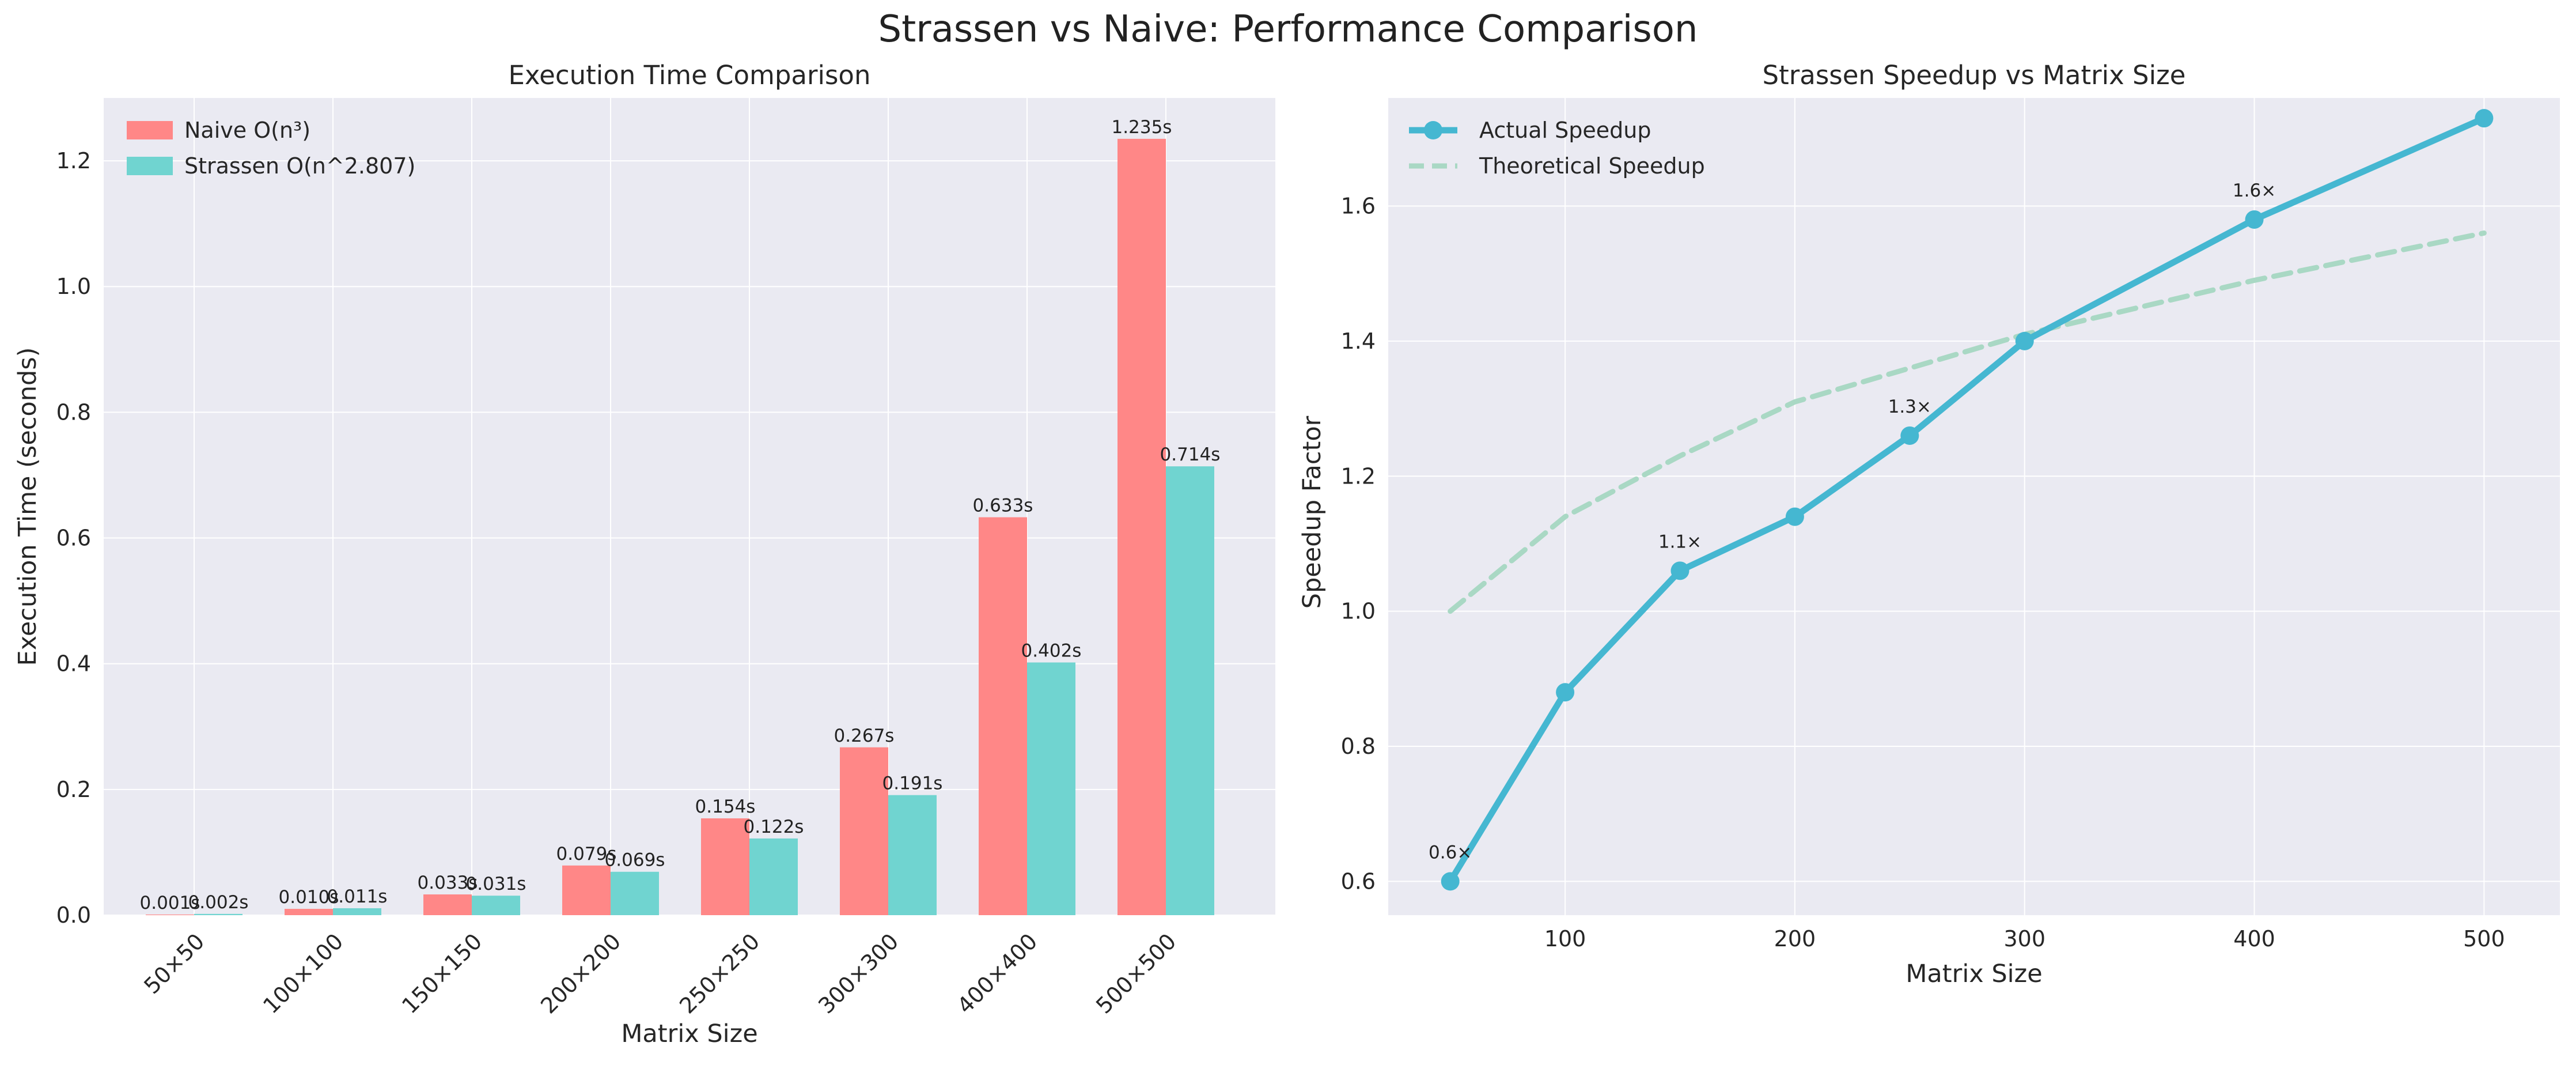 Image resolution: width=2576 pixels, height=1065 pixels. What do you see at coordinates (1136, 973) in the screenshot?
I see `bar-x-tick-label: 500×500` at bounding box center [1136, 973].